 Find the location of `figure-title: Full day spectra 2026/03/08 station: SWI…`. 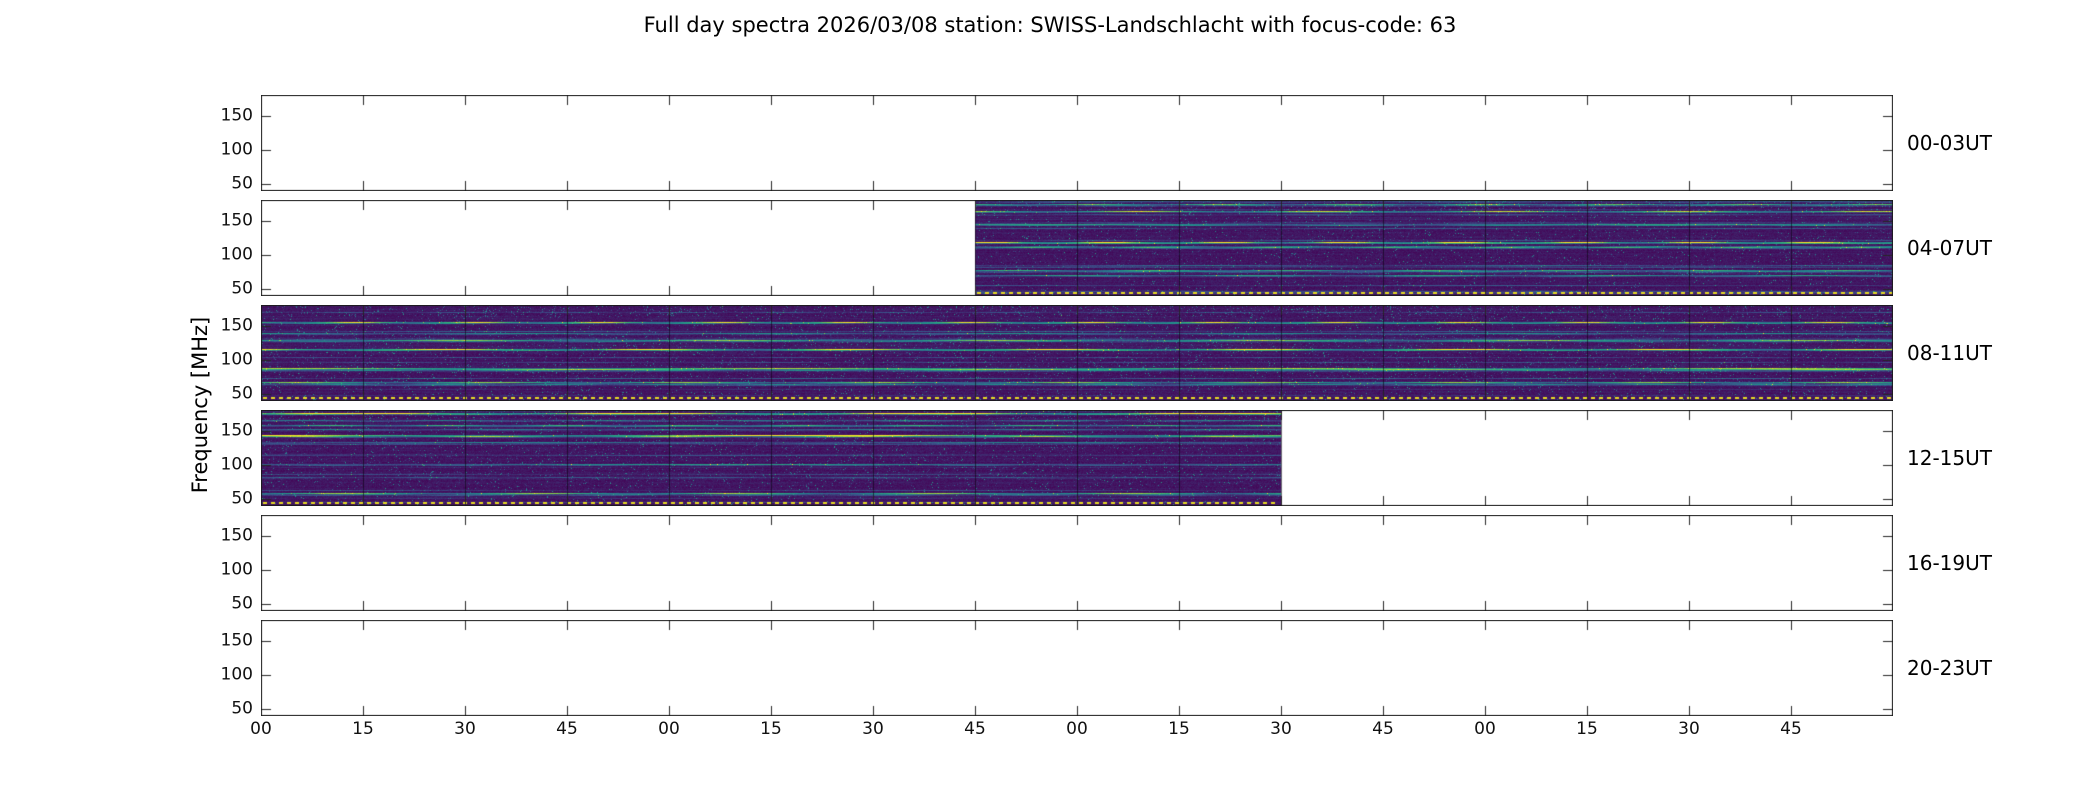

figure-title: Full day spectra 2026/03/08 station: SWI… is located at coordinates (1050, 25).